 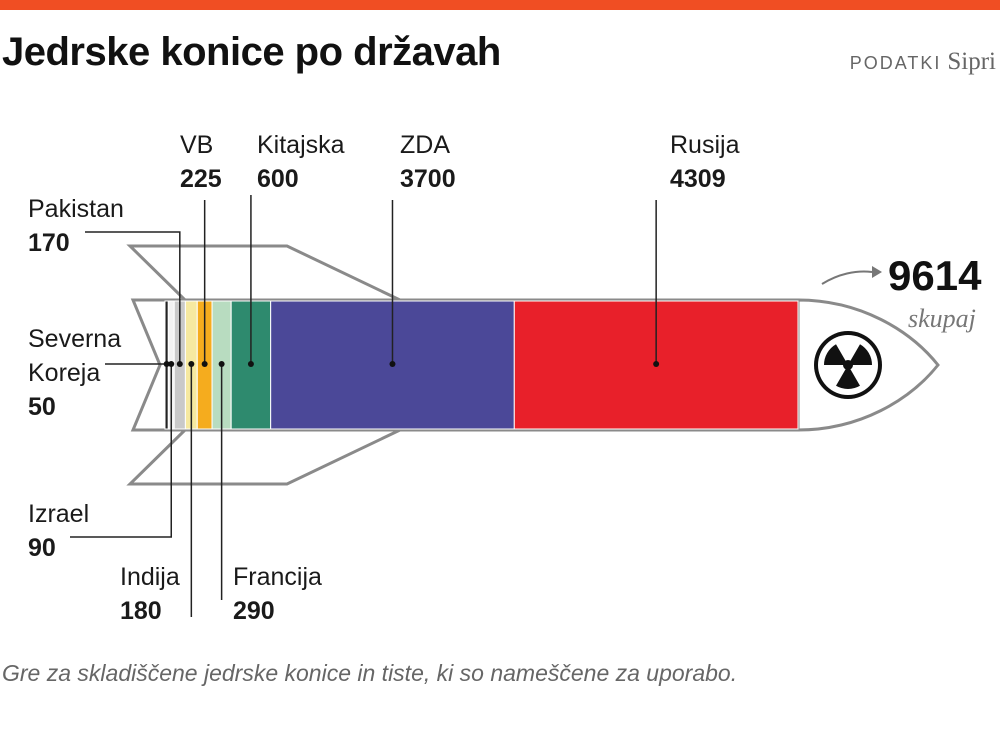 I want to click on total-label: skupaj, so click(x=942, y=318).